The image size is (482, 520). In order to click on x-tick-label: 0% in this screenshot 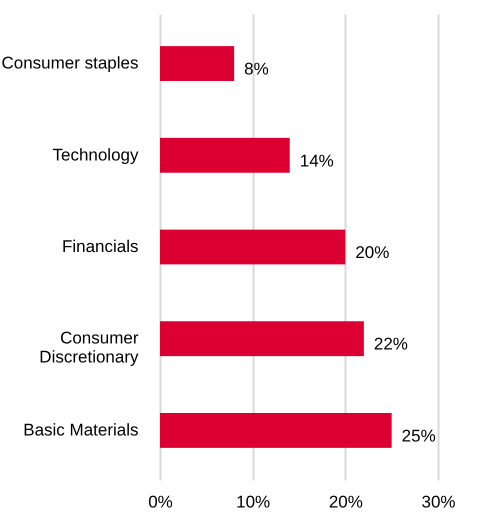, I will do `click(160, 502)`.